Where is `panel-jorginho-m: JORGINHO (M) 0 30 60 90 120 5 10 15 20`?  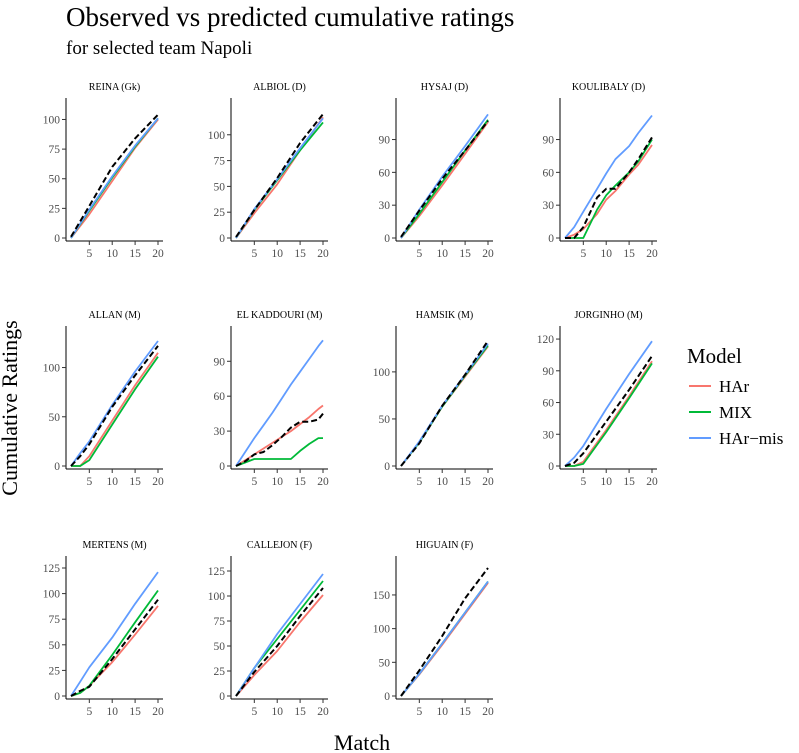 panel-jorginho-m: JORGINHO (M) 0 30 60 90 120 5 10 15 20 is located at coordinates (597, 399).